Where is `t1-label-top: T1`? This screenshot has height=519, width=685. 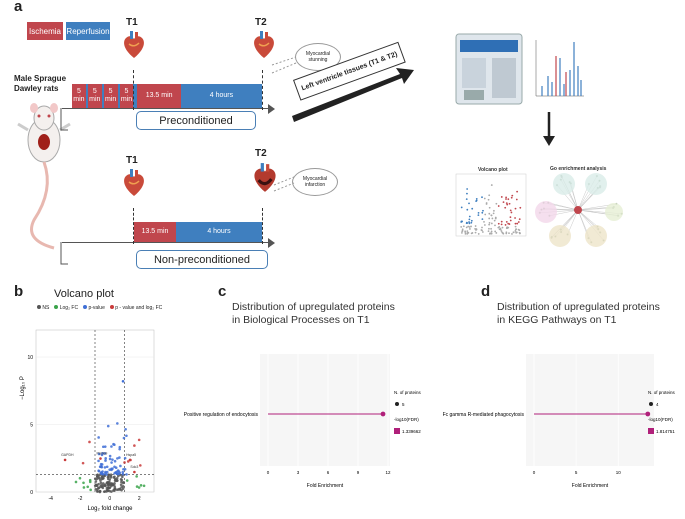 t1-label-top: T1 is located at coordinates (132, 22).